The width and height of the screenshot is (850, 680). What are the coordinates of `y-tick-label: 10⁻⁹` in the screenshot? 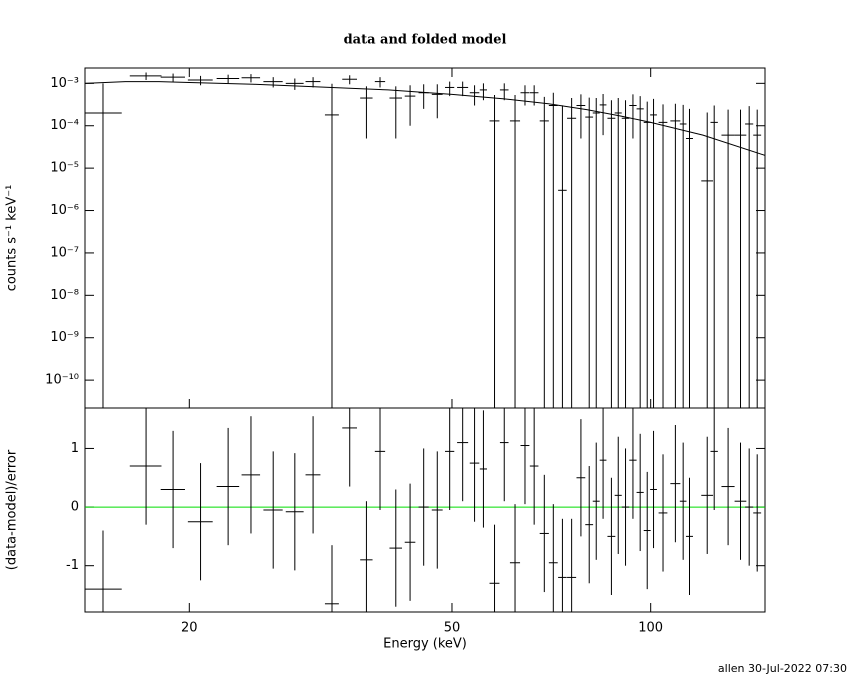 It's located at (64, 337).